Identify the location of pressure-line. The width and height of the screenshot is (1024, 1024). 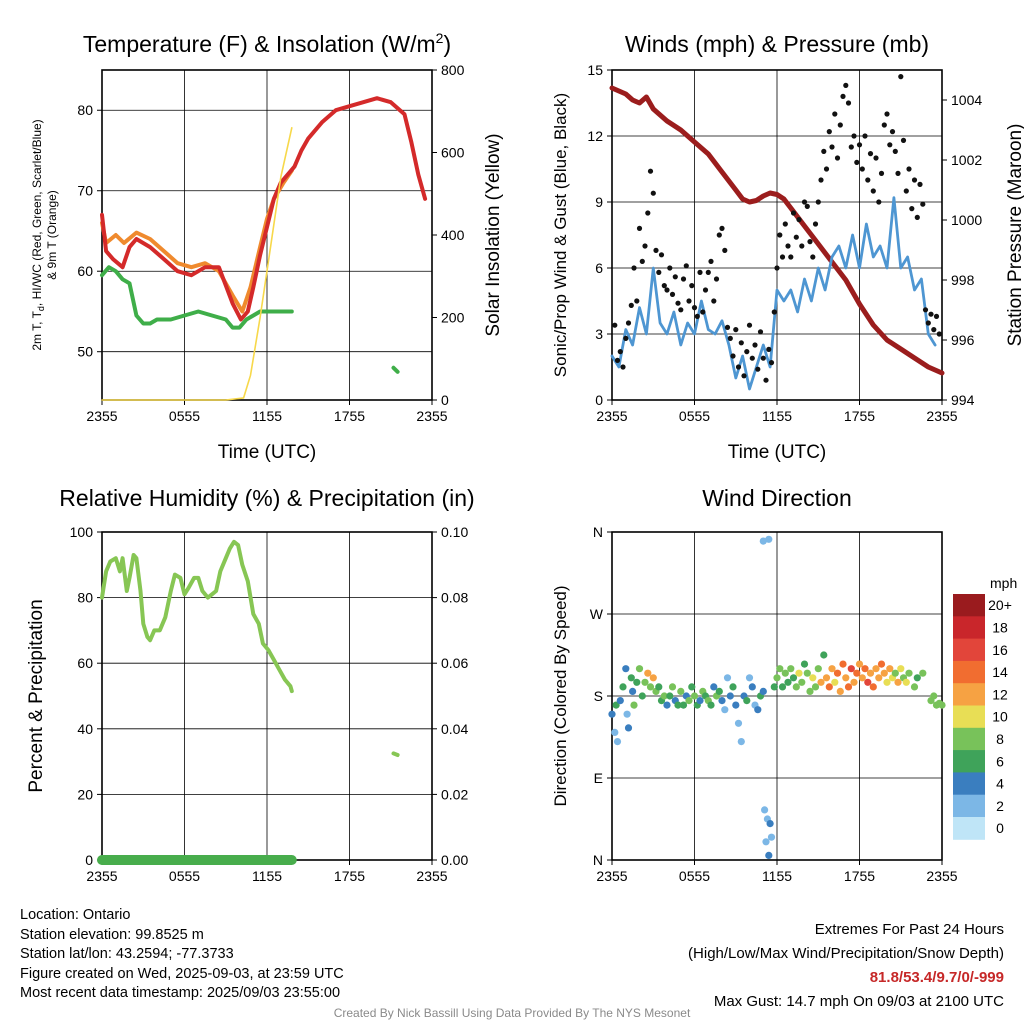
(777, 230).